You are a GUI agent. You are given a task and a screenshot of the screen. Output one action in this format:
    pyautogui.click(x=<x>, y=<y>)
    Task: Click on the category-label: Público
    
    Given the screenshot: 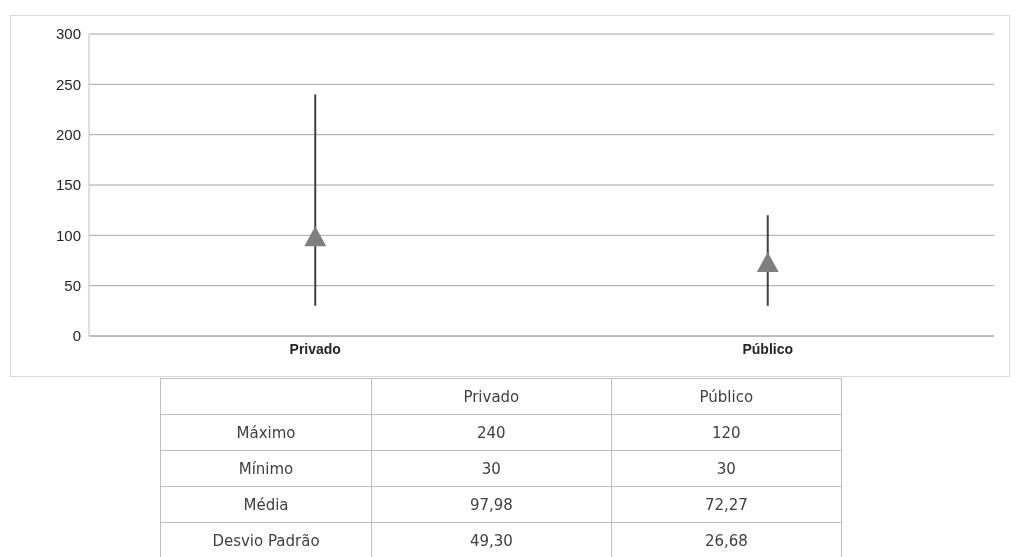 What is the action you would take?
    pyautogui.click(x=726, y=396)
    